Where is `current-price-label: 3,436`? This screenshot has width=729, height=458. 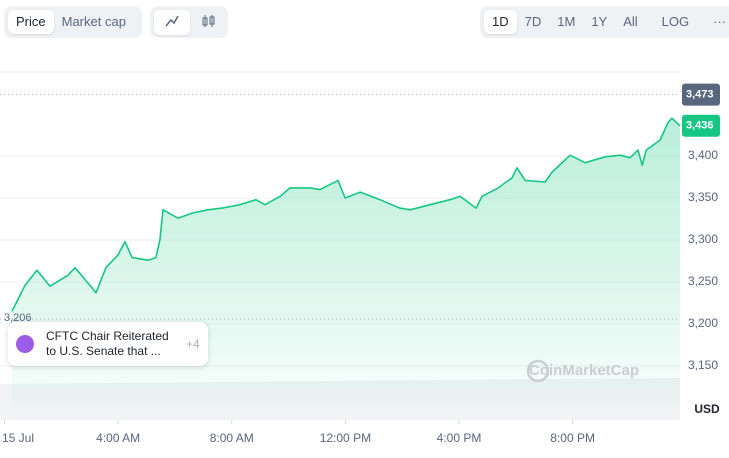
current-price-label: 3,436 is located at coordinates (700, 126).